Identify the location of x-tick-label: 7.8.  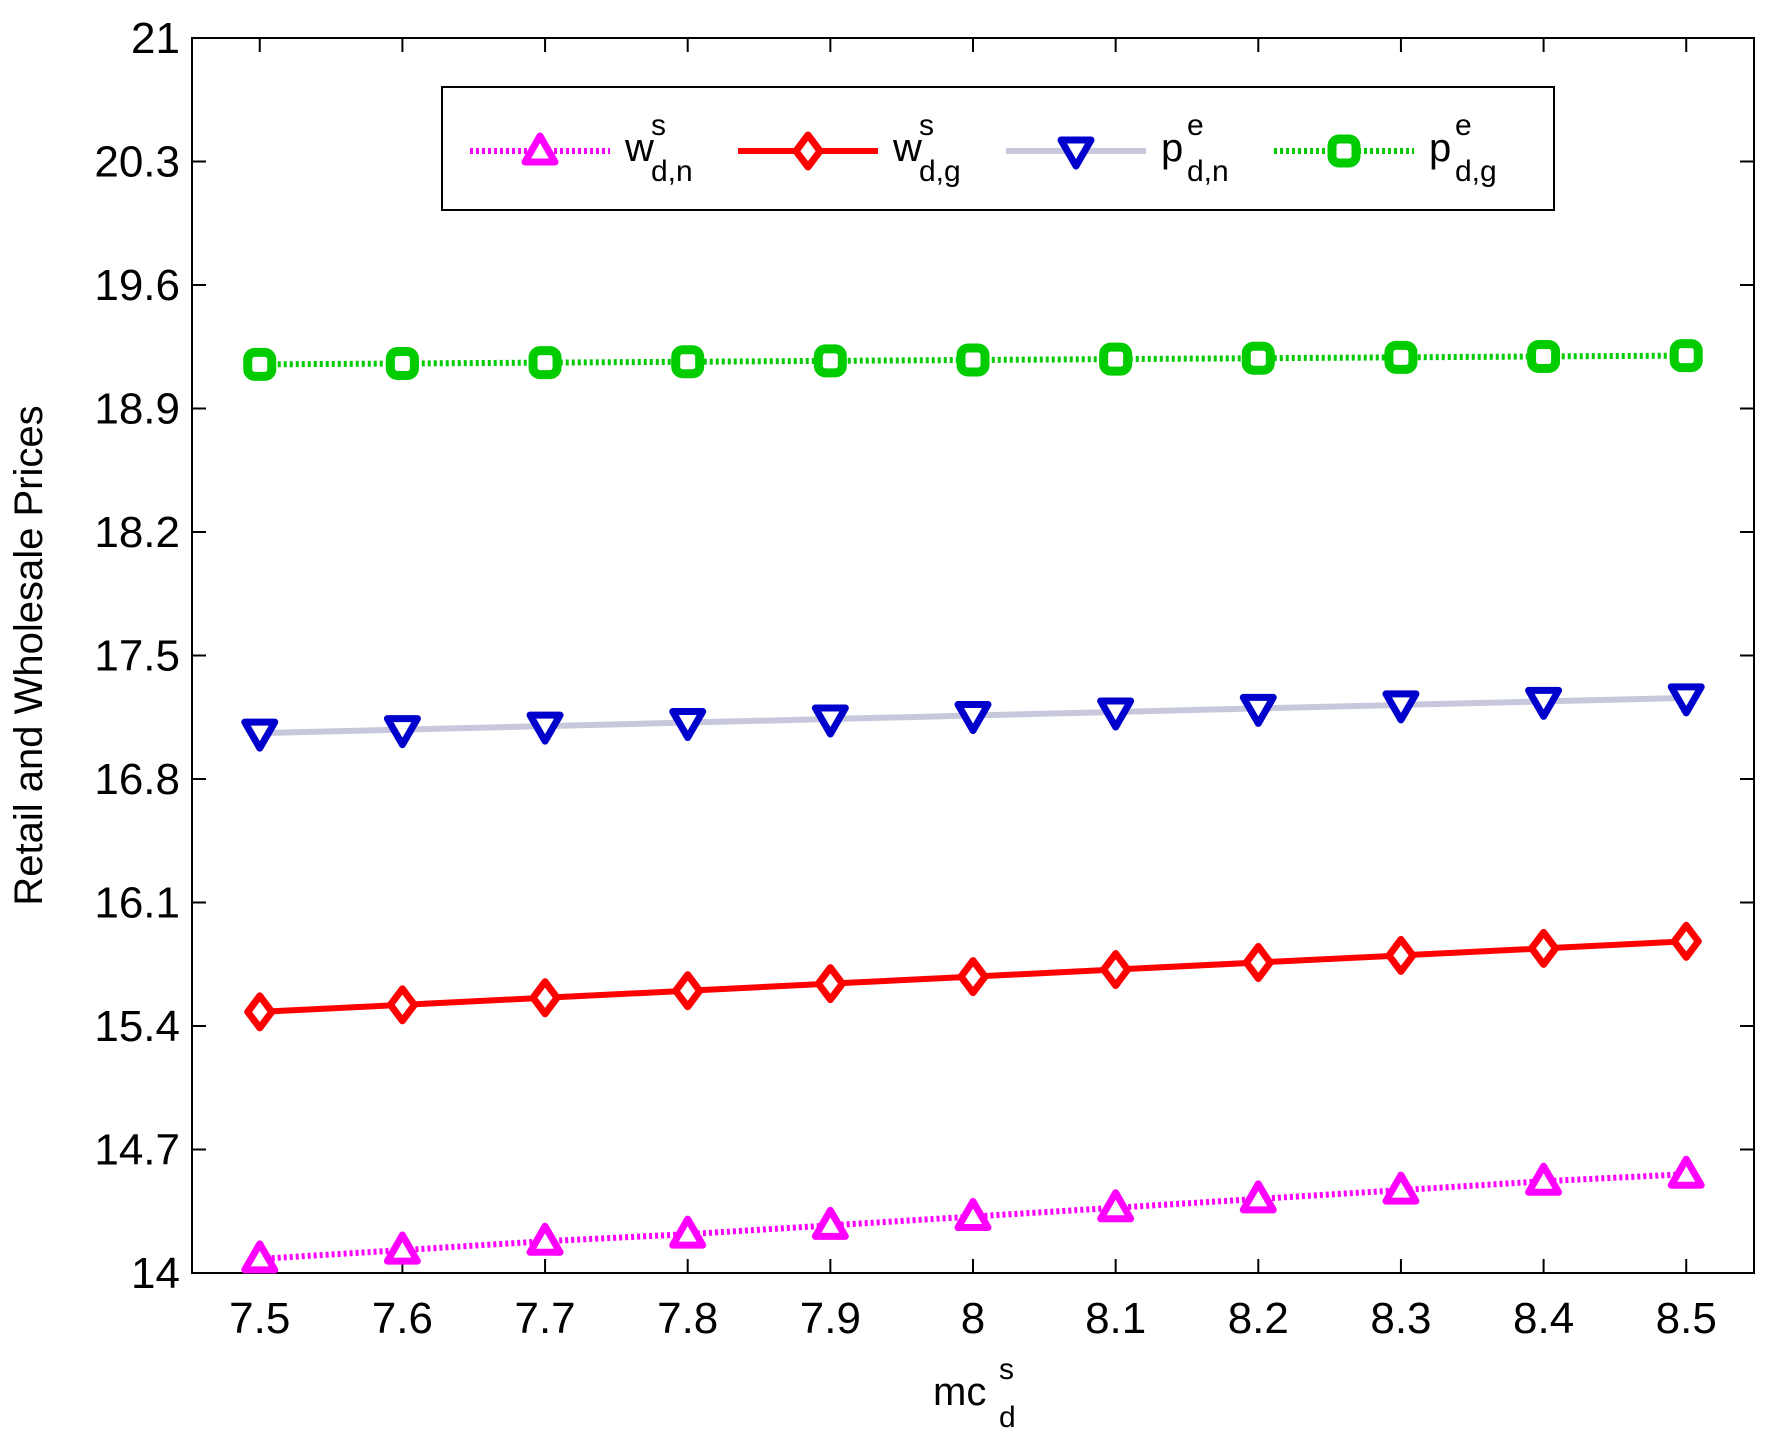
(687, 1318).